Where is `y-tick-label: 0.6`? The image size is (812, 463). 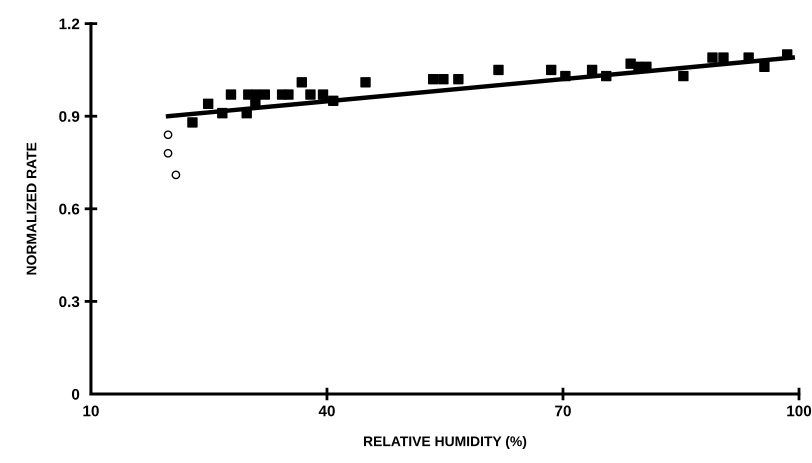
y-tick-label: 0.6 is located at coordinates (69, 209).